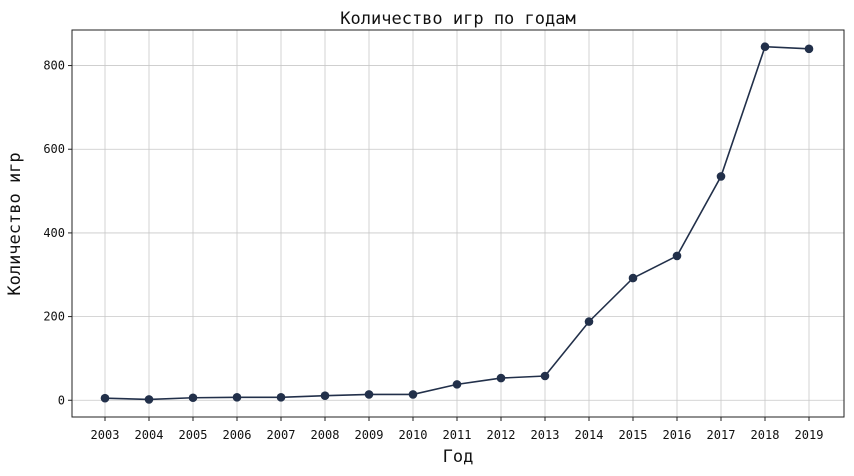 This screenshot has width=854, height=476. What do you see at coordinates (105, 435) in the screenshot?
I see `x-tick-label: 2003` at bounding box center [105, 435].